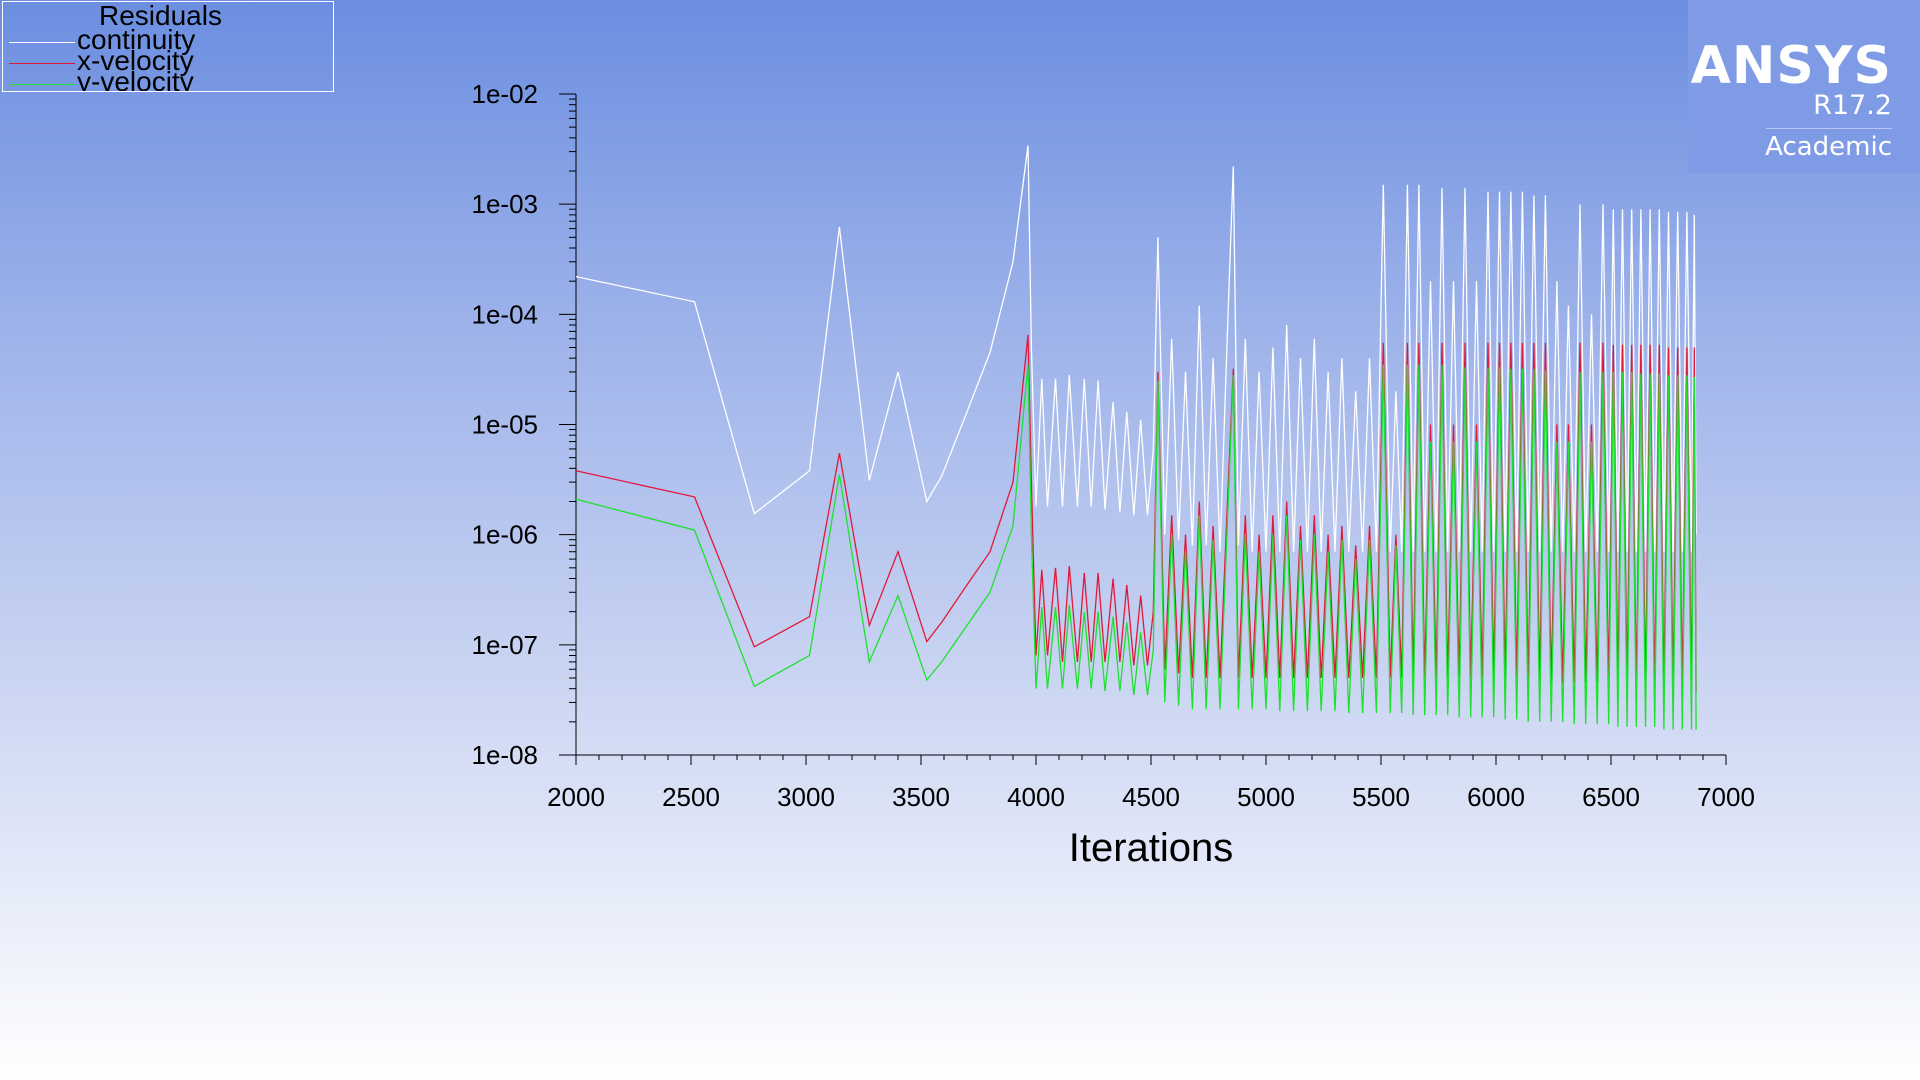 This screenshot has height=1080, width=1920. I want to click on x-tick-label: 5000, so click(1266, 797).